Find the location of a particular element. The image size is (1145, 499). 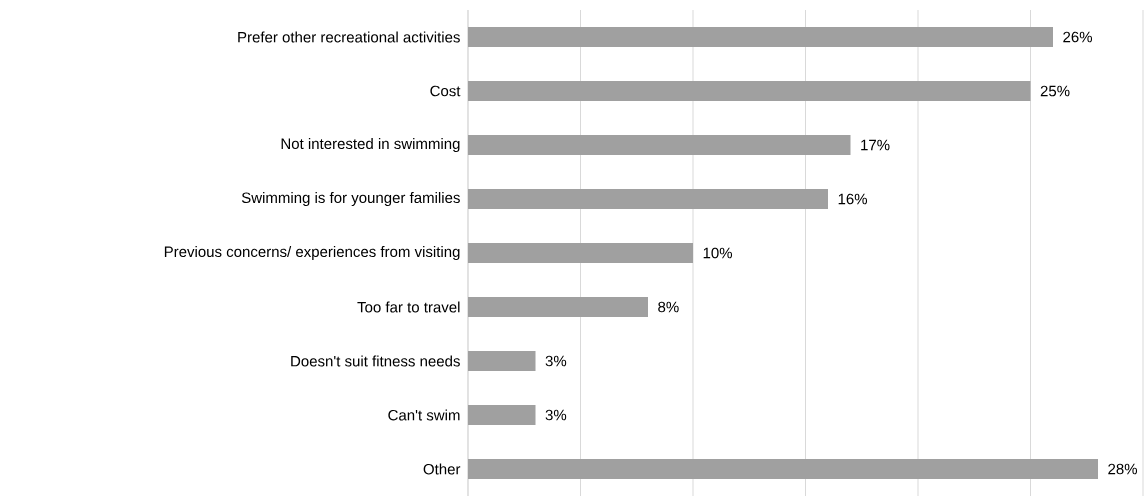

y-tick-label: Previous concerns/ experiences from visiting is located at coordinates (312, 253).